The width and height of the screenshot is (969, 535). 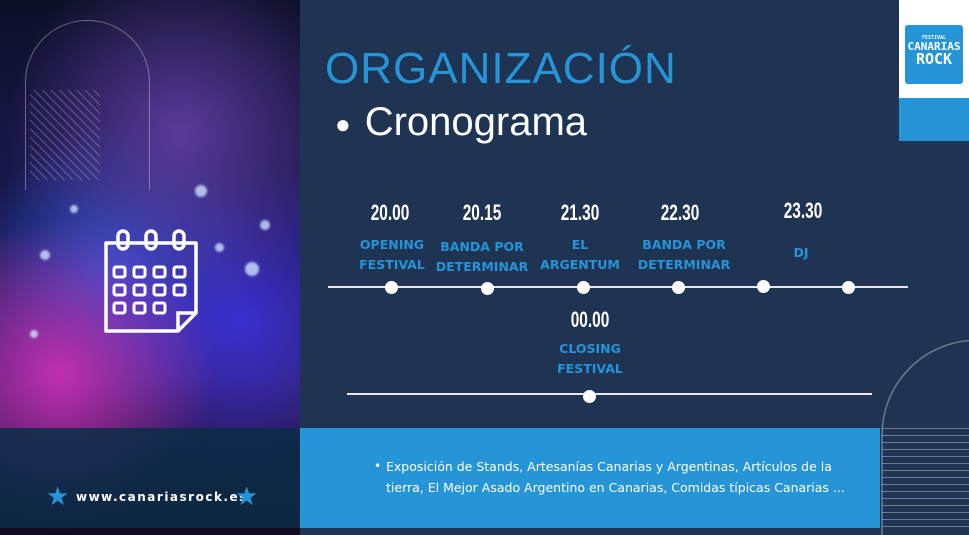 I want to click on logo-line2: ROCK, so click(x=934, y=59).